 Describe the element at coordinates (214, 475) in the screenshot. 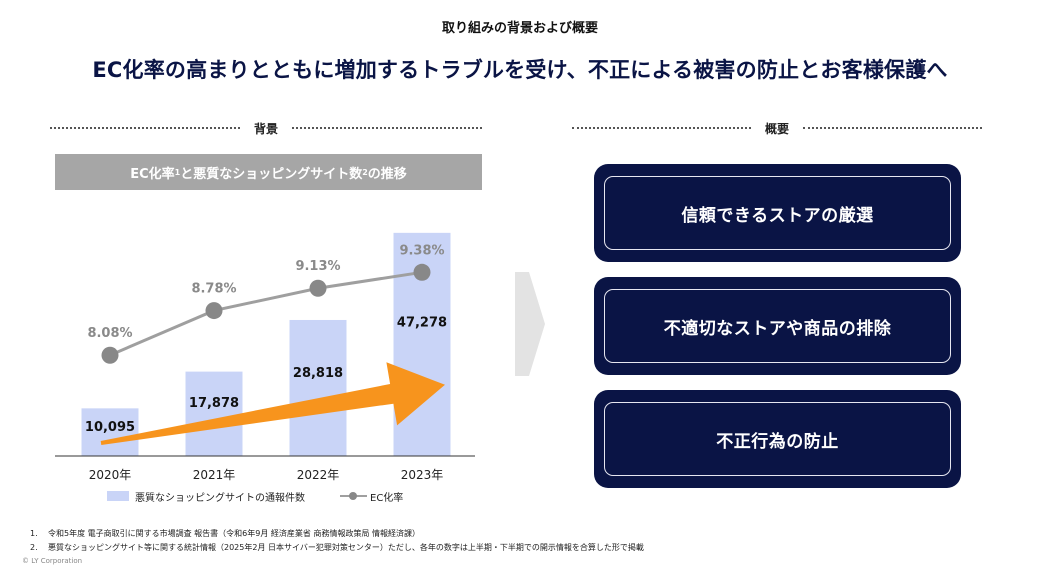

I see `x-tick-label: 2021年` at that location.